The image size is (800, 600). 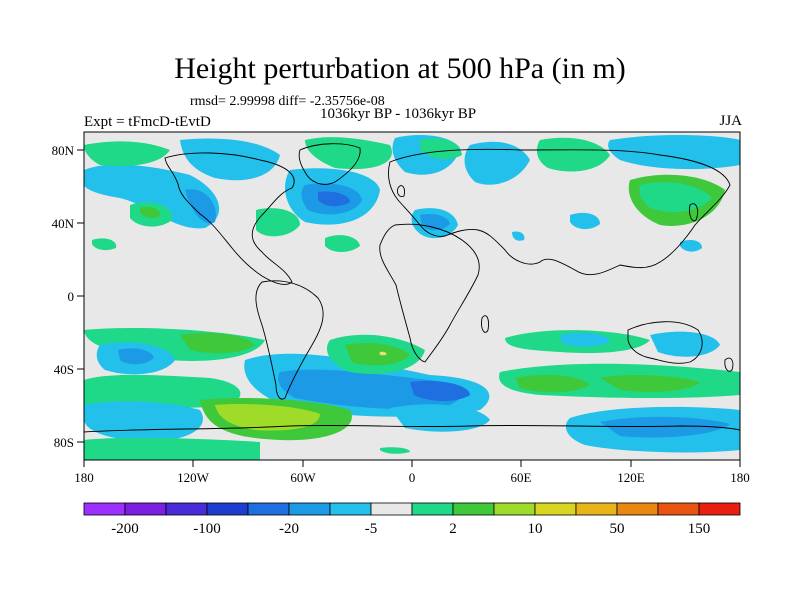 I want to click on coast-new-zealand, so click(x=729, y=364).